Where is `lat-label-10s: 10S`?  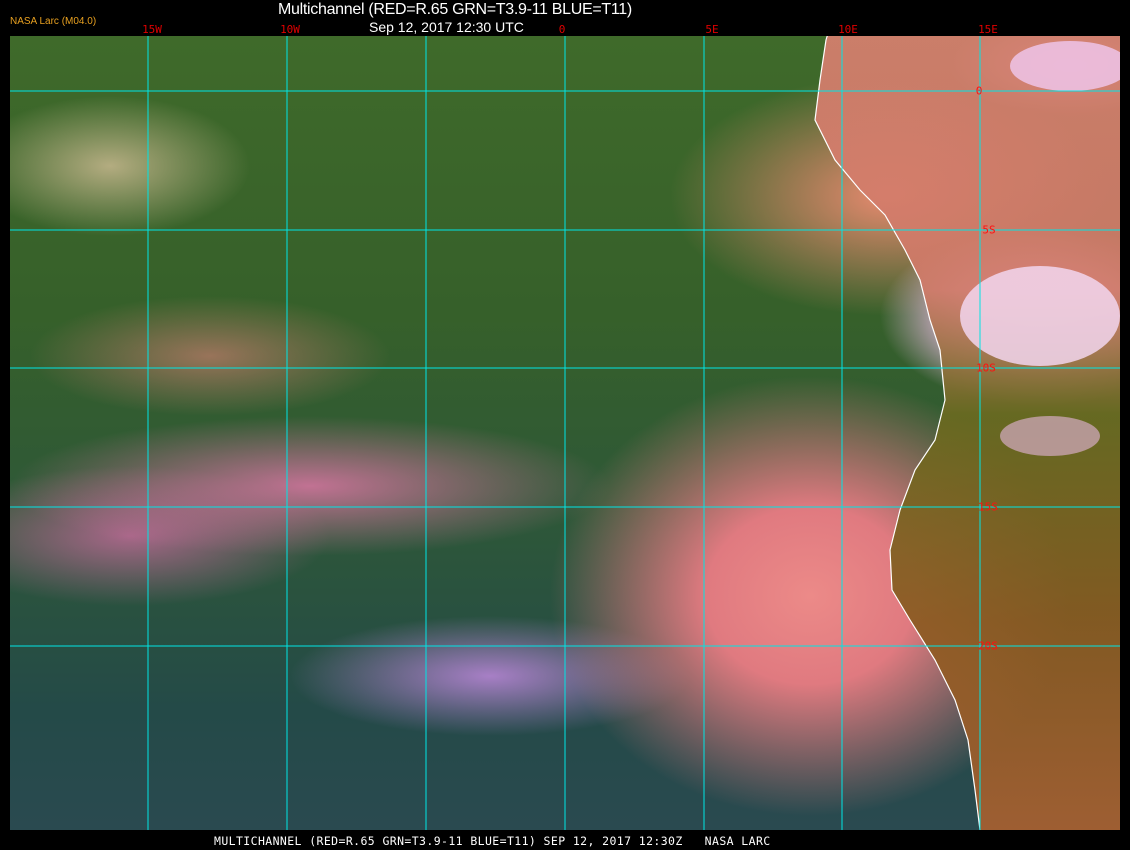
lat-label-10s: 10S is located at coordinates (986, 368).